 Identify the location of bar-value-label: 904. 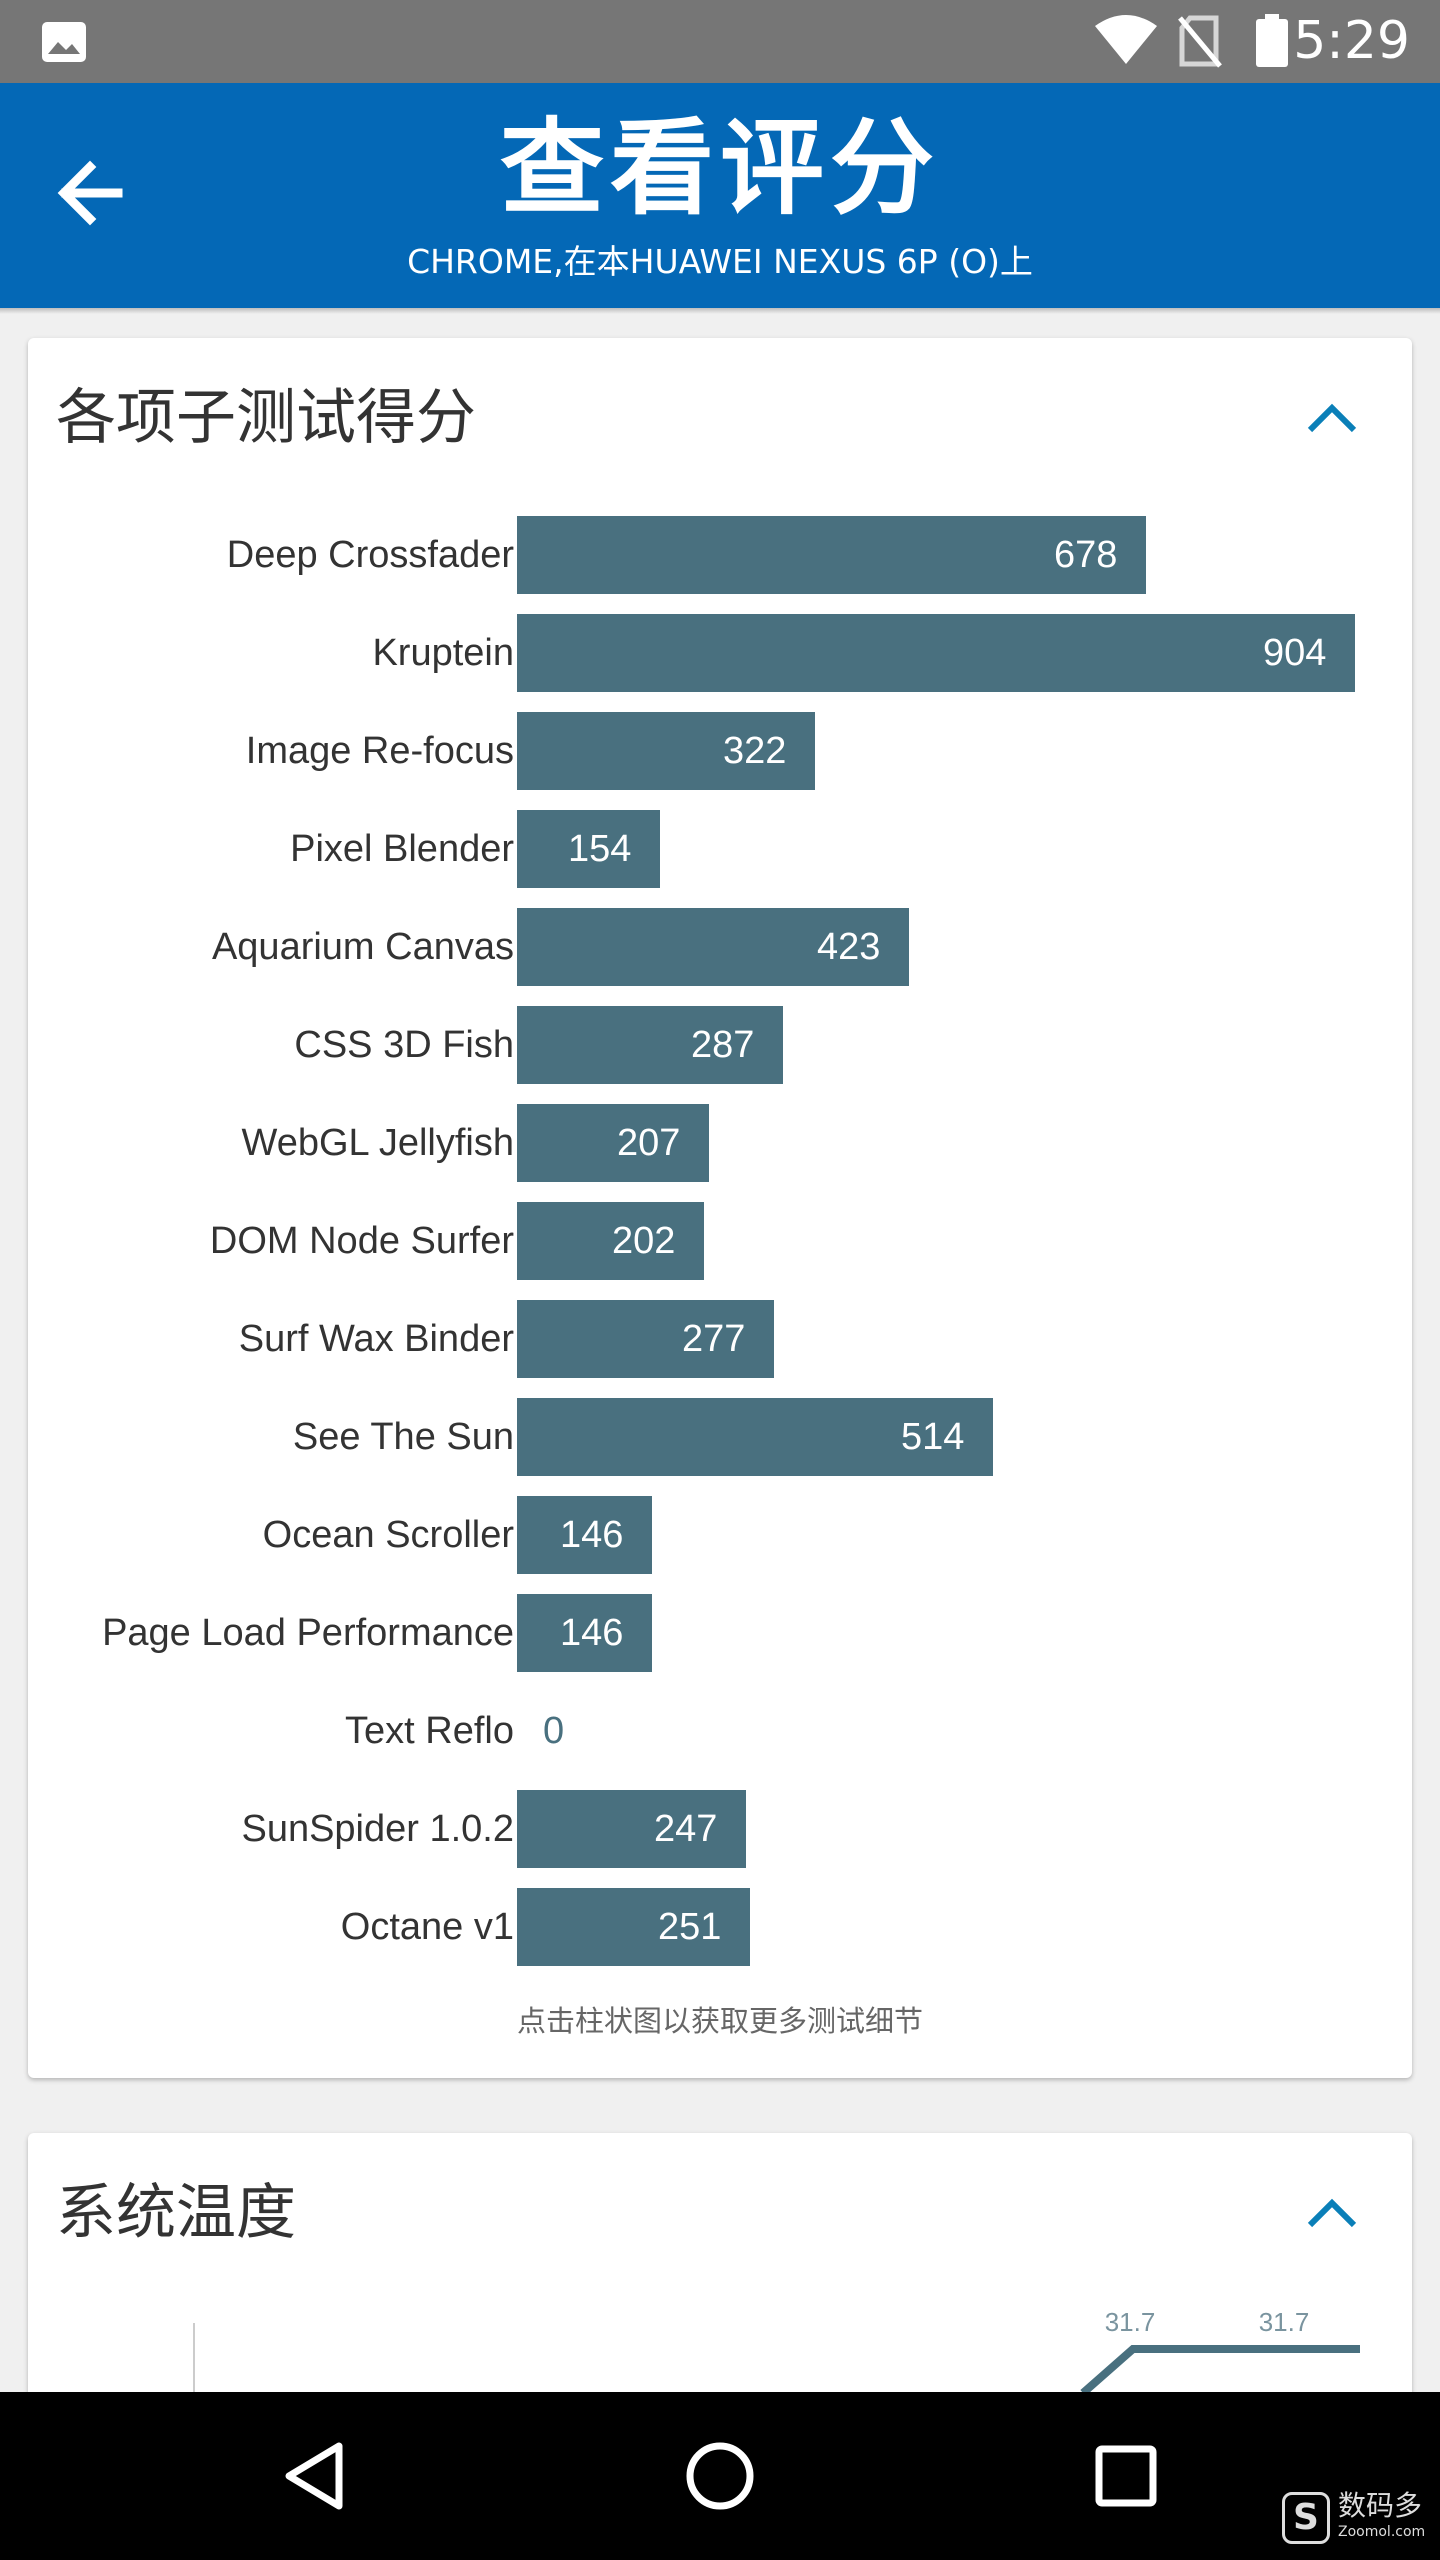
(1295, 653).